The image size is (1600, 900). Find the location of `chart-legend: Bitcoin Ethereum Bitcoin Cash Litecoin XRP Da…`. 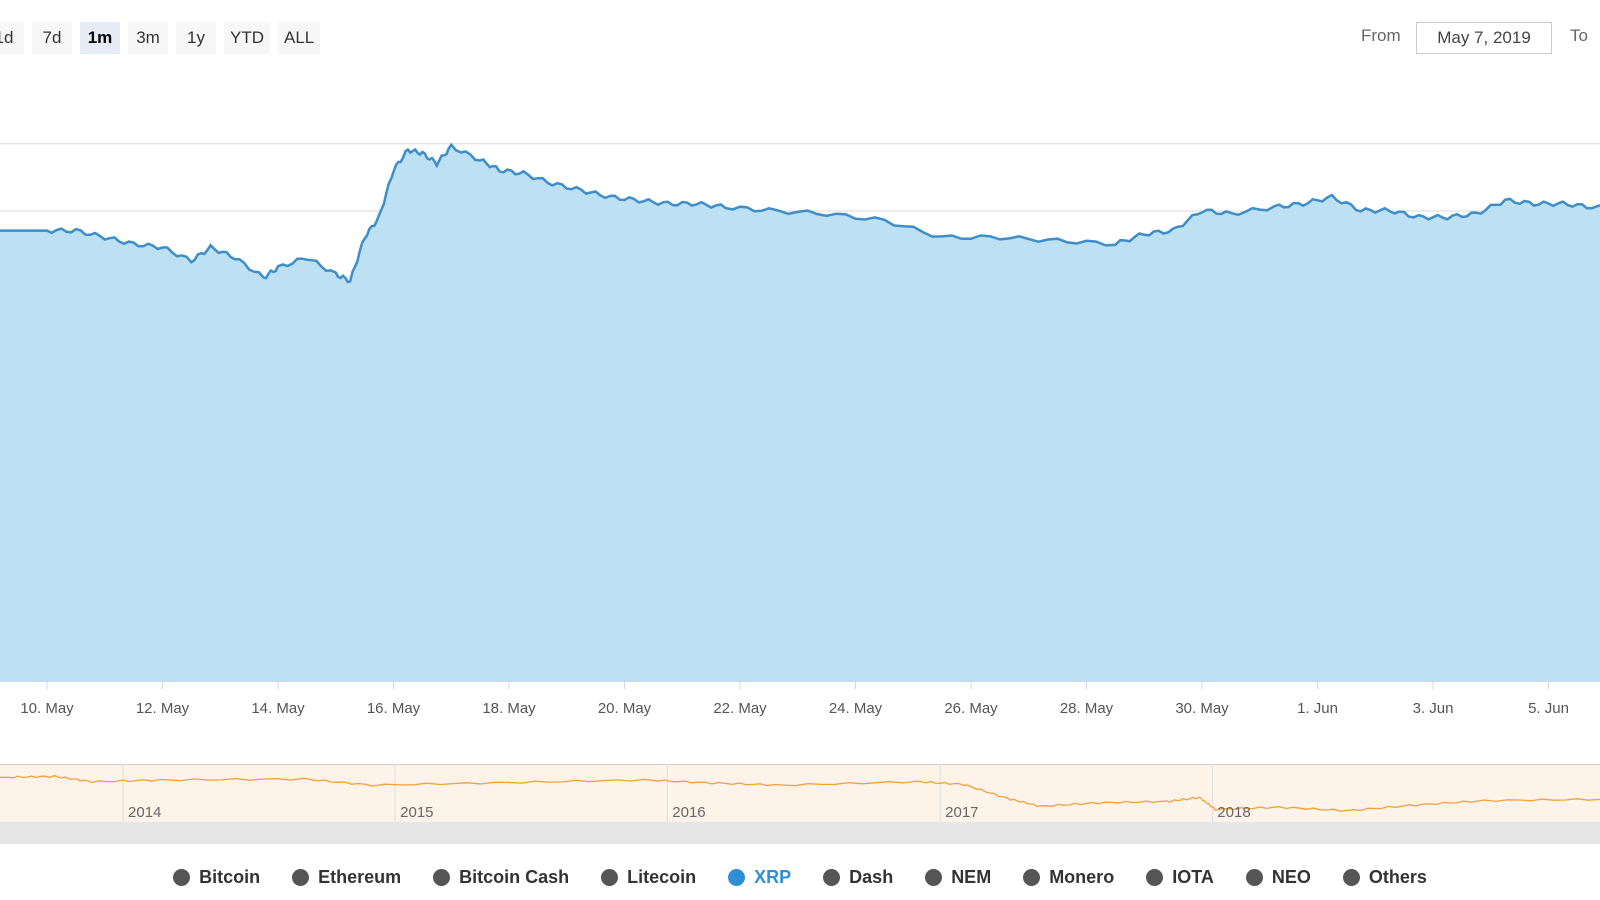

chart-legend: Bitcoin Ethereum Bitcoin Cash Litecoin XRP Da… is located at coordinates (800, 877).